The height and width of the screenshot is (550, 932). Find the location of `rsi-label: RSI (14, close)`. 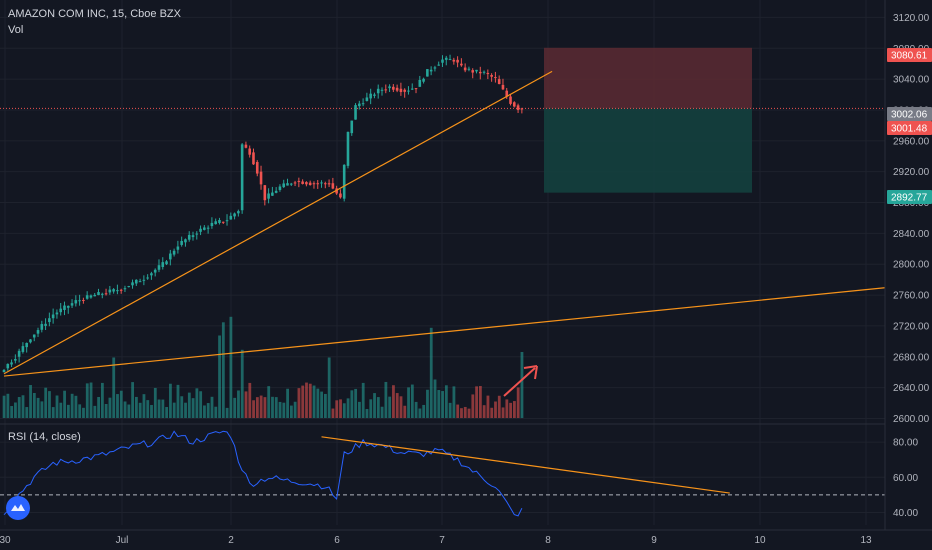

rsi-label: RSI (14, close) is located at coordinates (44, 437).